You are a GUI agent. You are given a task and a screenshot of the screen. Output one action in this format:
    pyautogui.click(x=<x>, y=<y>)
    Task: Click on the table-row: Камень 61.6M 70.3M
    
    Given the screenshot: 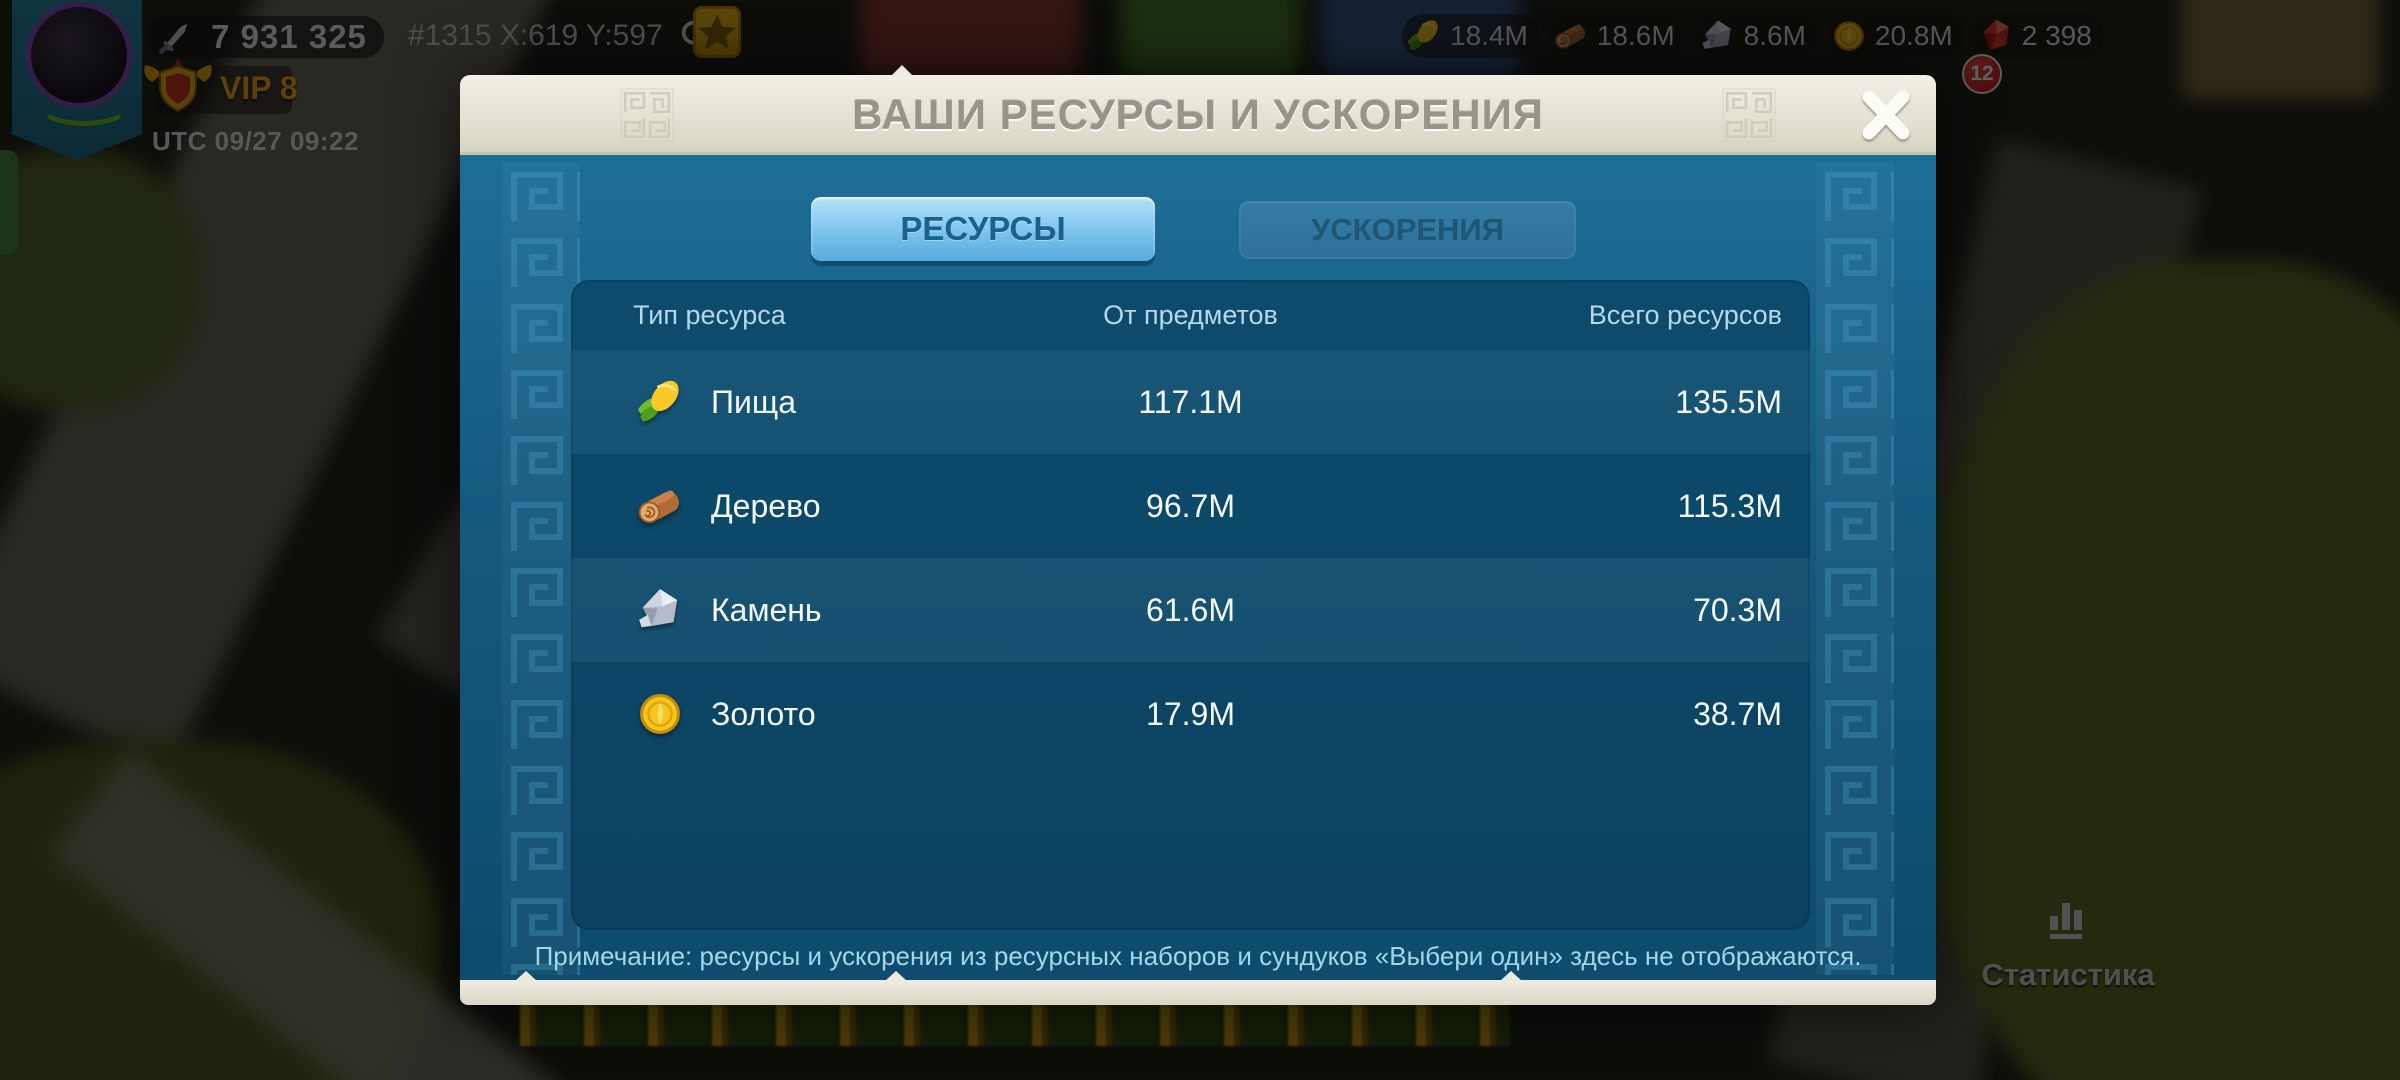 What is the action you would take?
    pyautogui.click(x=1190, y=610)
    